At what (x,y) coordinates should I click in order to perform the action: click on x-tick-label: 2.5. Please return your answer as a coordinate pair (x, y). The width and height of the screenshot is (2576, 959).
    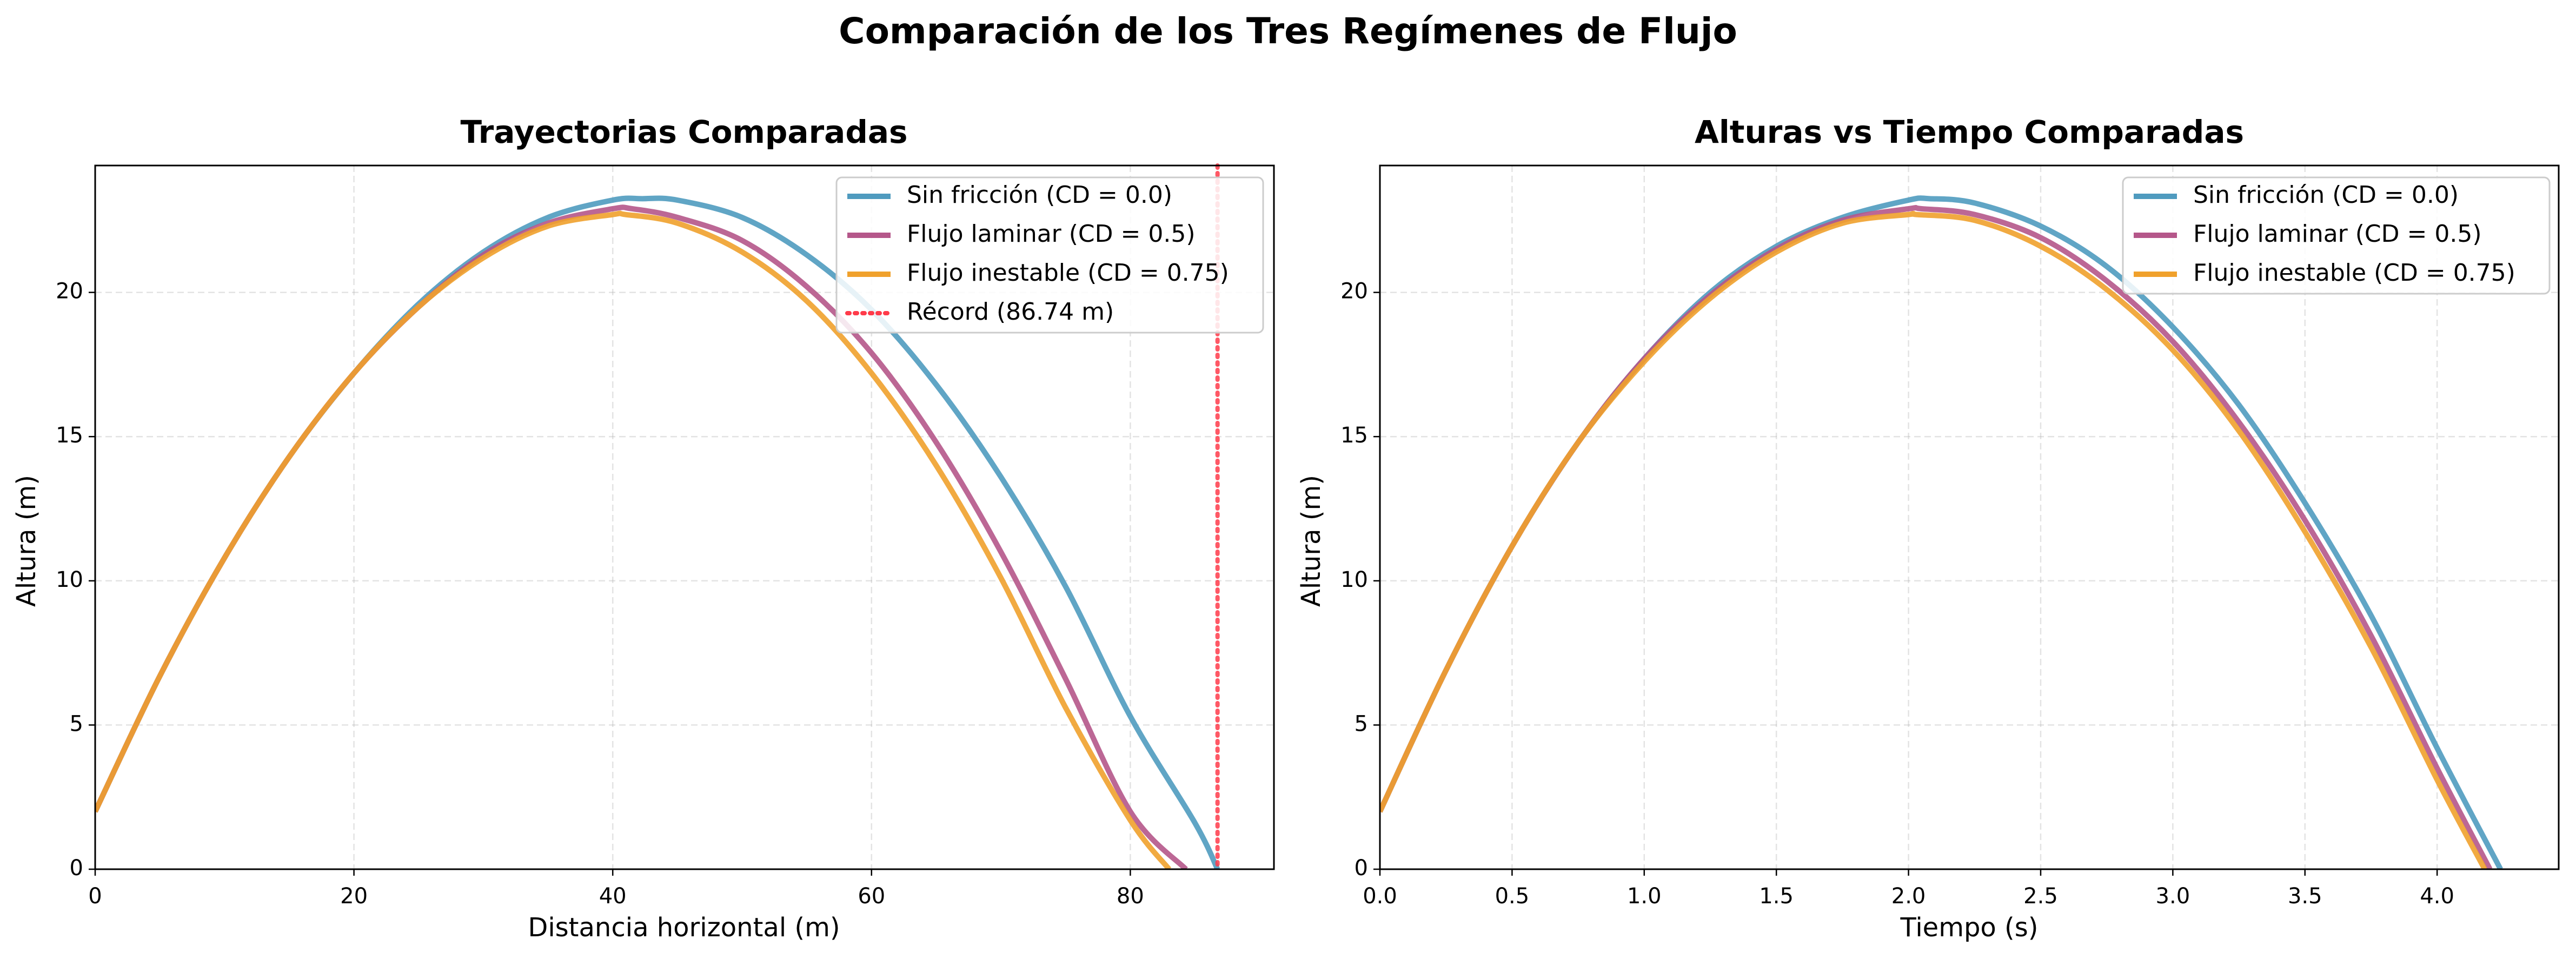
    Looking at the image, I should click on (2040, 897).